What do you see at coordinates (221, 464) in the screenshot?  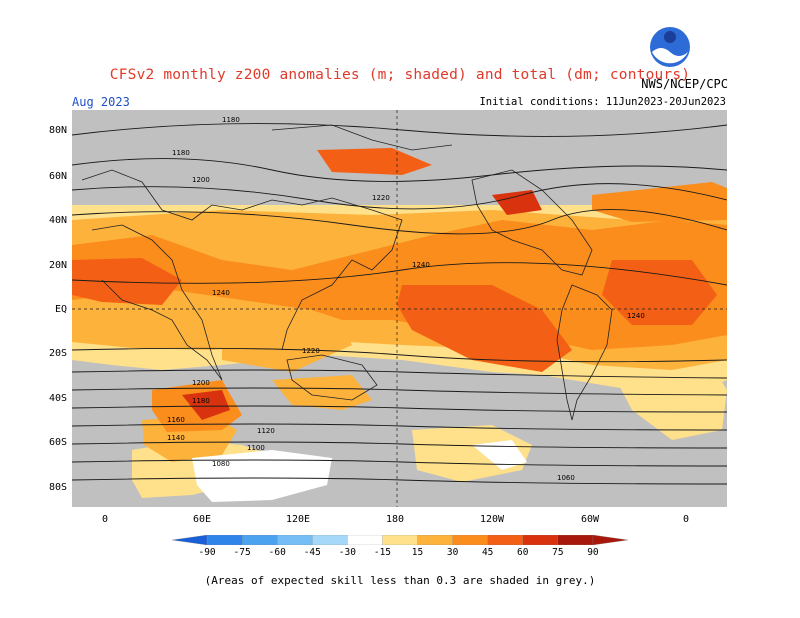 I see `contour-label: 1080` at bounding box center [221, 464].